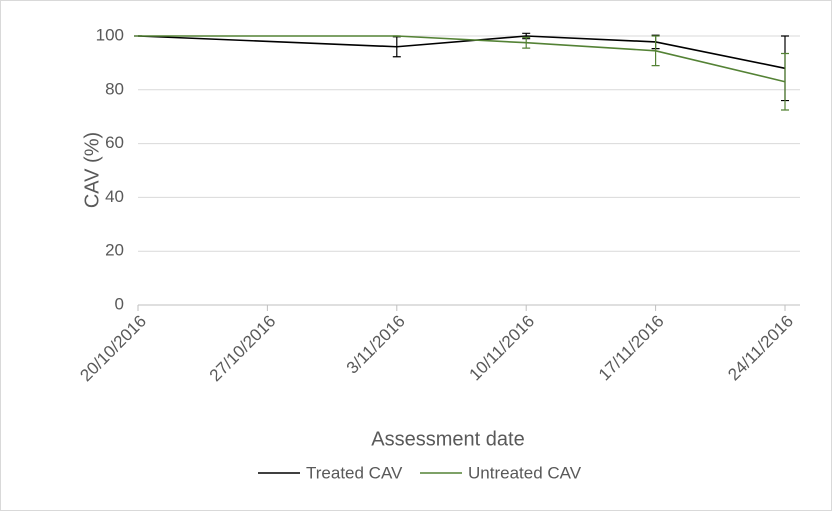 This screenshot has width=832, height=511. I want to click on y-tick-label: 0, so click(119, 303).